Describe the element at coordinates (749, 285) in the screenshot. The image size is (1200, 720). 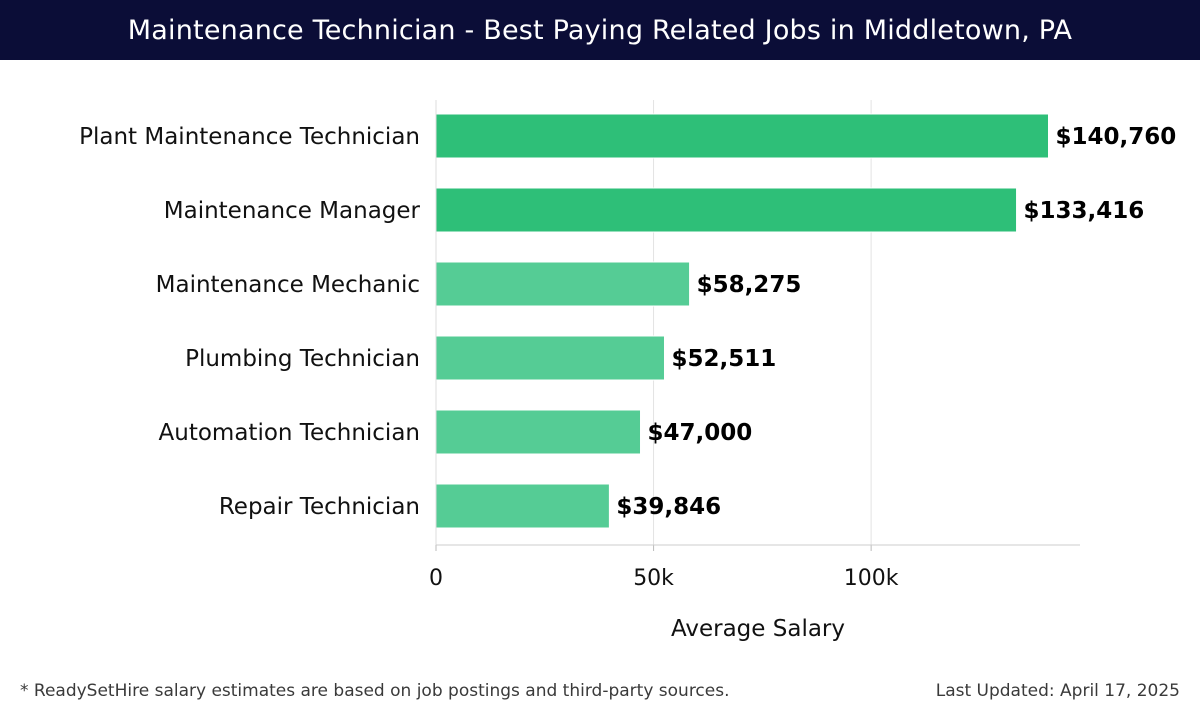
I see `value-label: $58,275` at that location.